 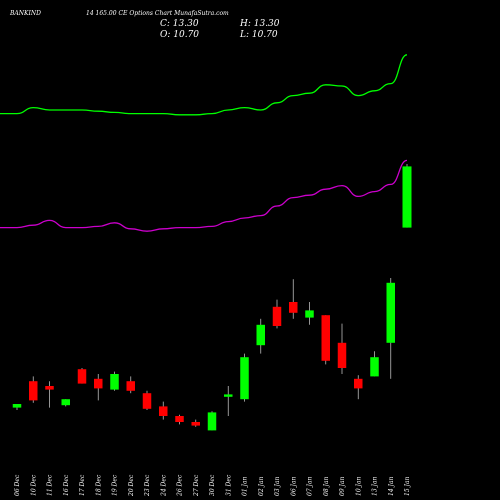 I want to click on open-value: O: 10.70, so click(x=179, y=35).